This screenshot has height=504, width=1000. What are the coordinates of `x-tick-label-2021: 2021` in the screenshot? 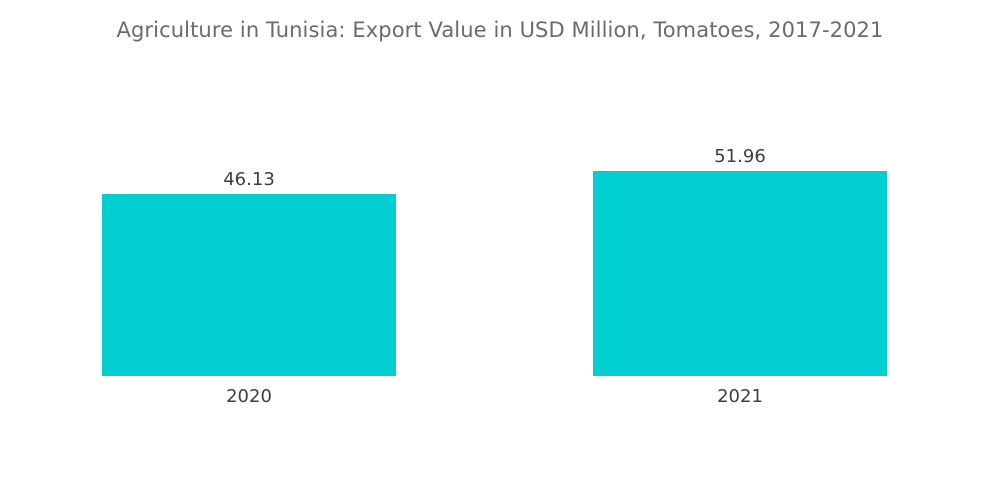 It's located at (740, 396).